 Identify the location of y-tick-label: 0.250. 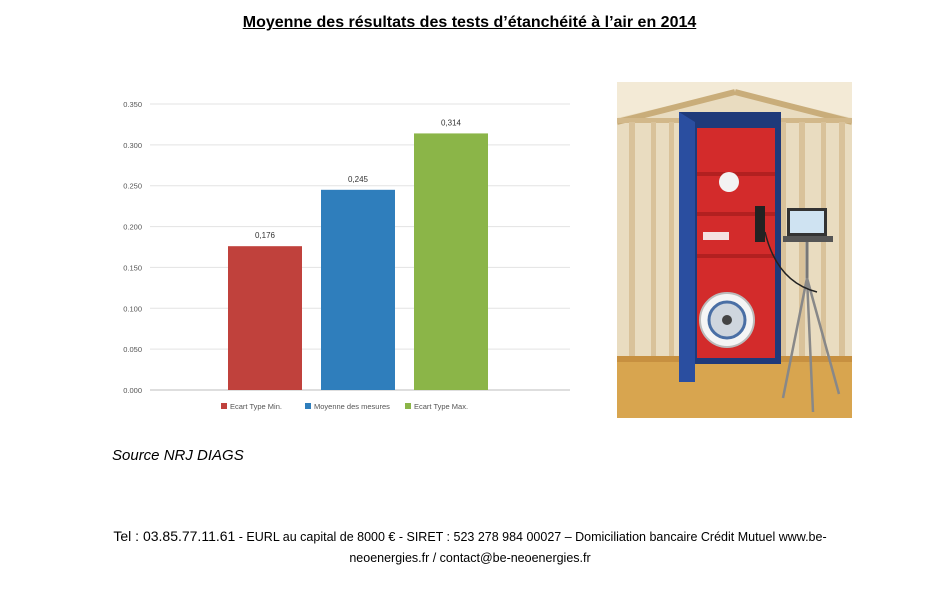
(132, 186).